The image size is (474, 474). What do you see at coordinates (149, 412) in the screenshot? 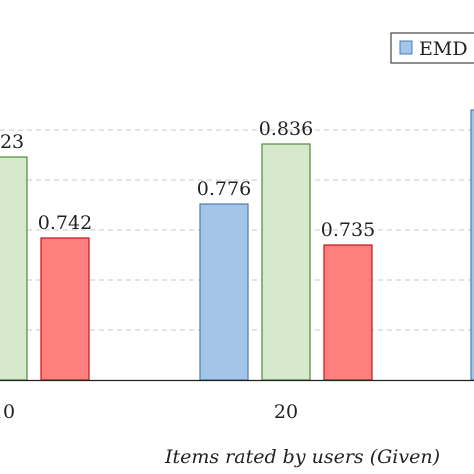
I see `x-tick-labels: 10 20` at bounding box center [149, 412].